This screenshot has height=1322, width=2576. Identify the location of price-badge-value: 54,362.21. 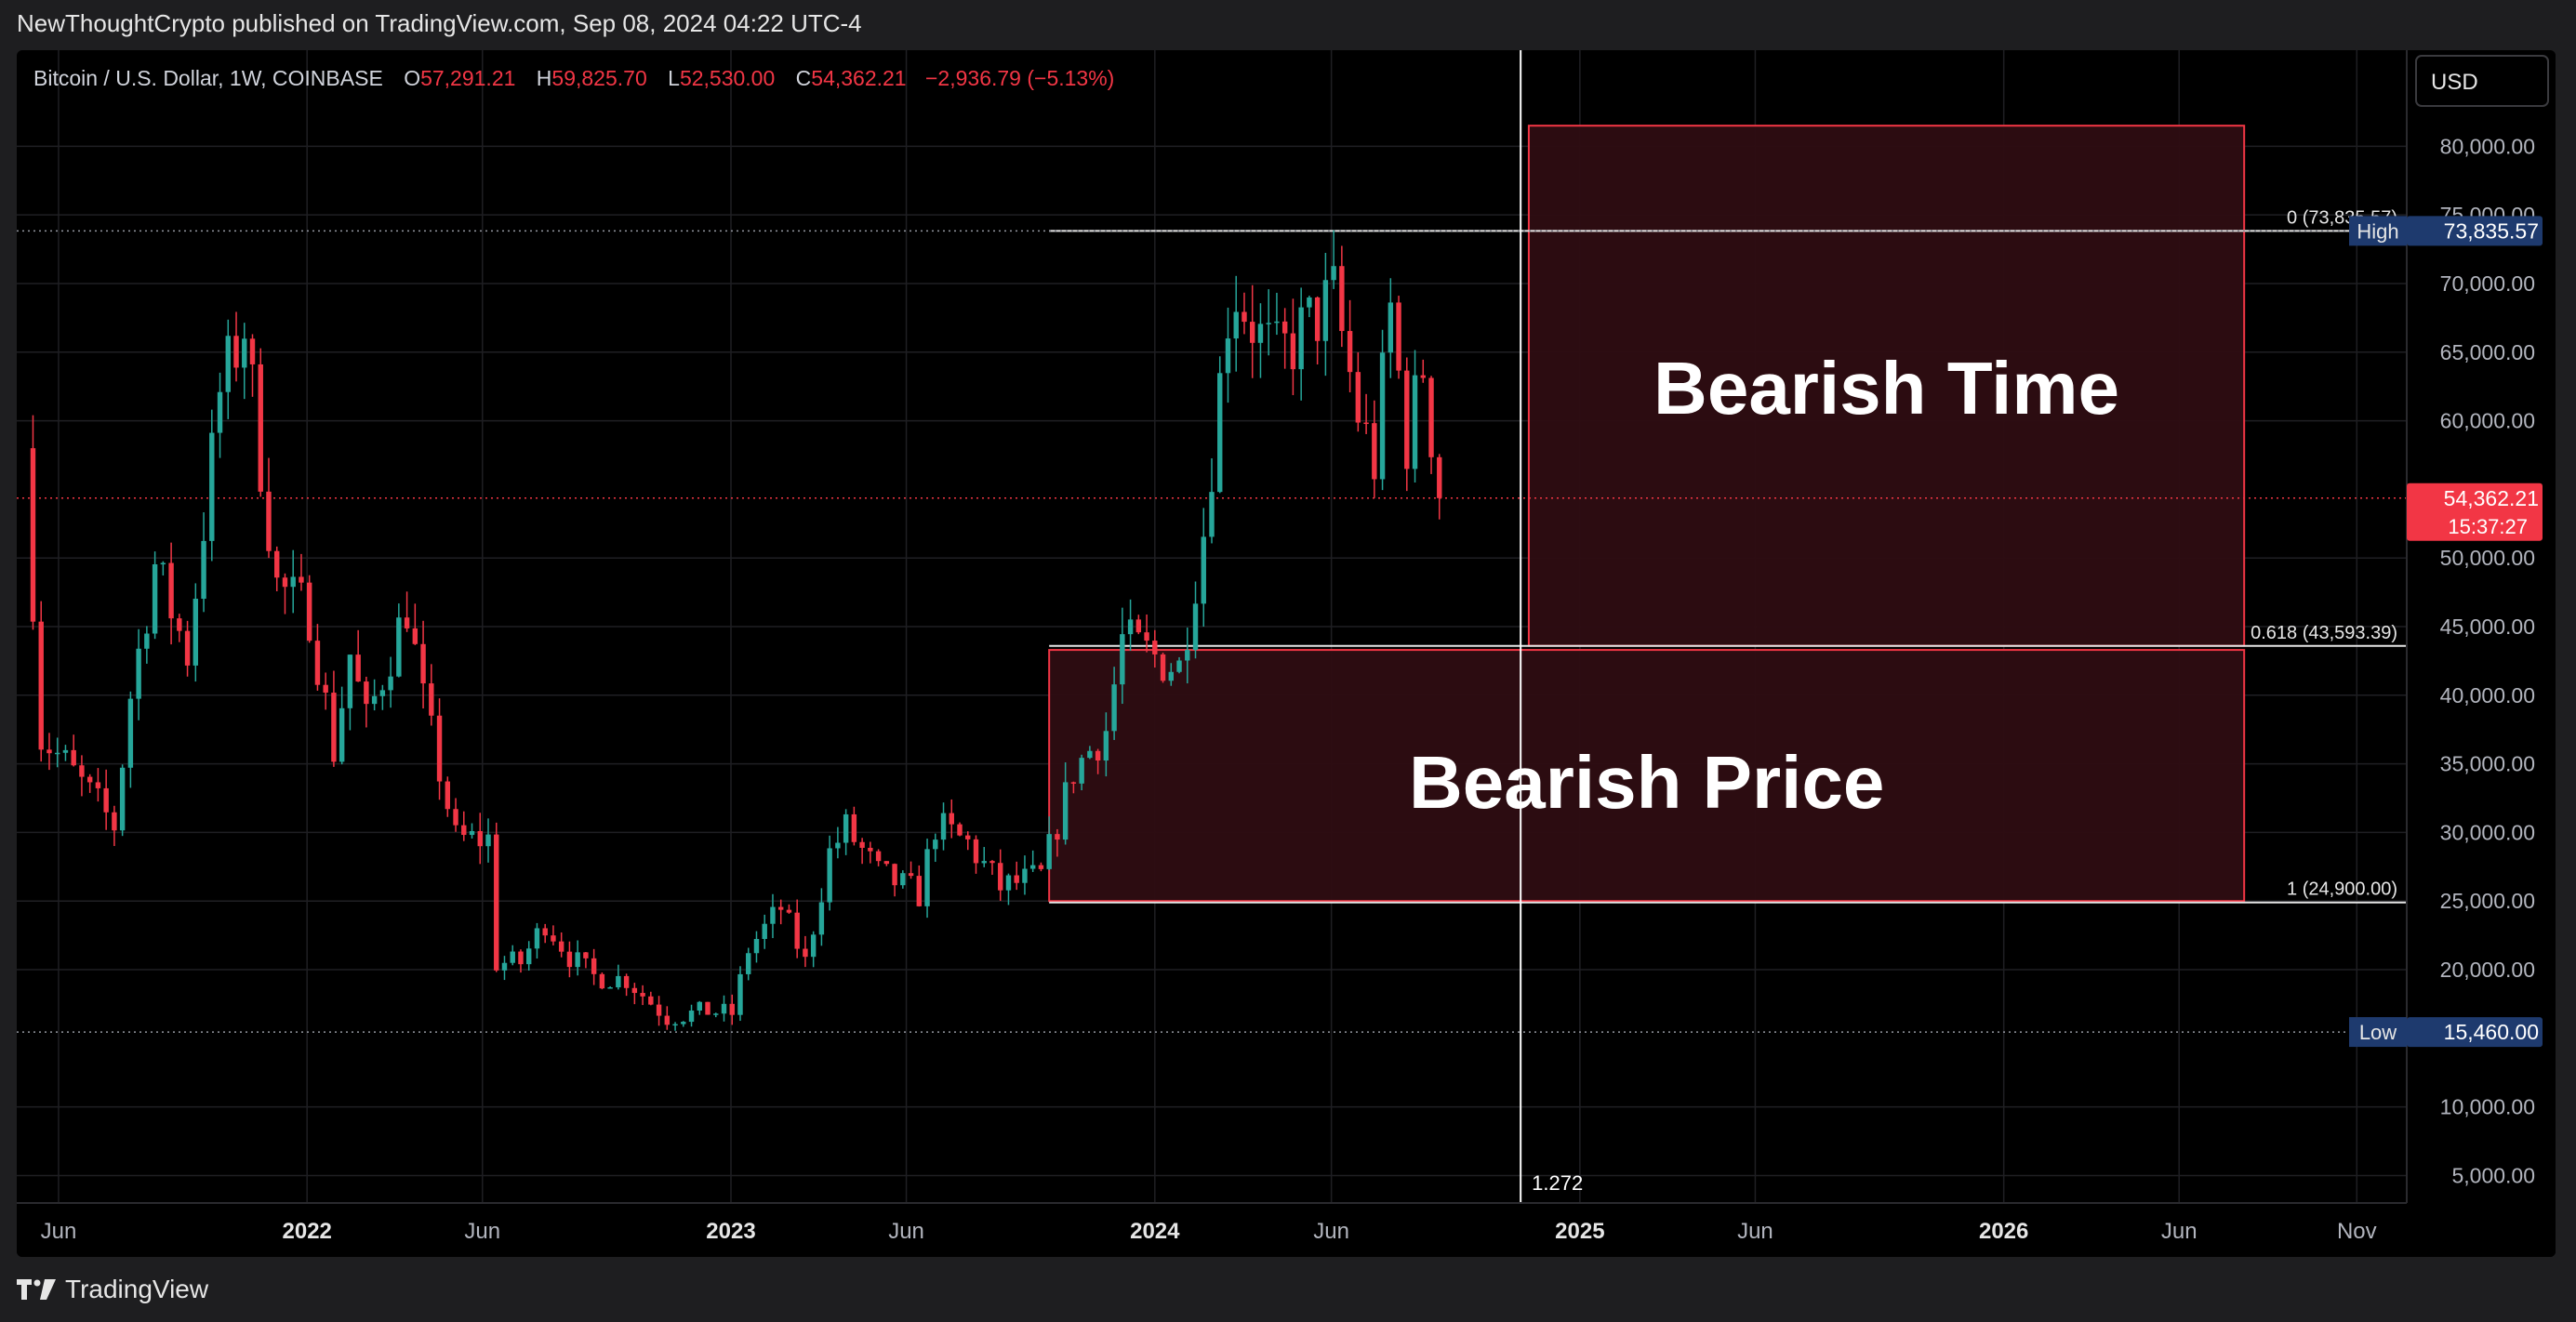
(2491, 498).